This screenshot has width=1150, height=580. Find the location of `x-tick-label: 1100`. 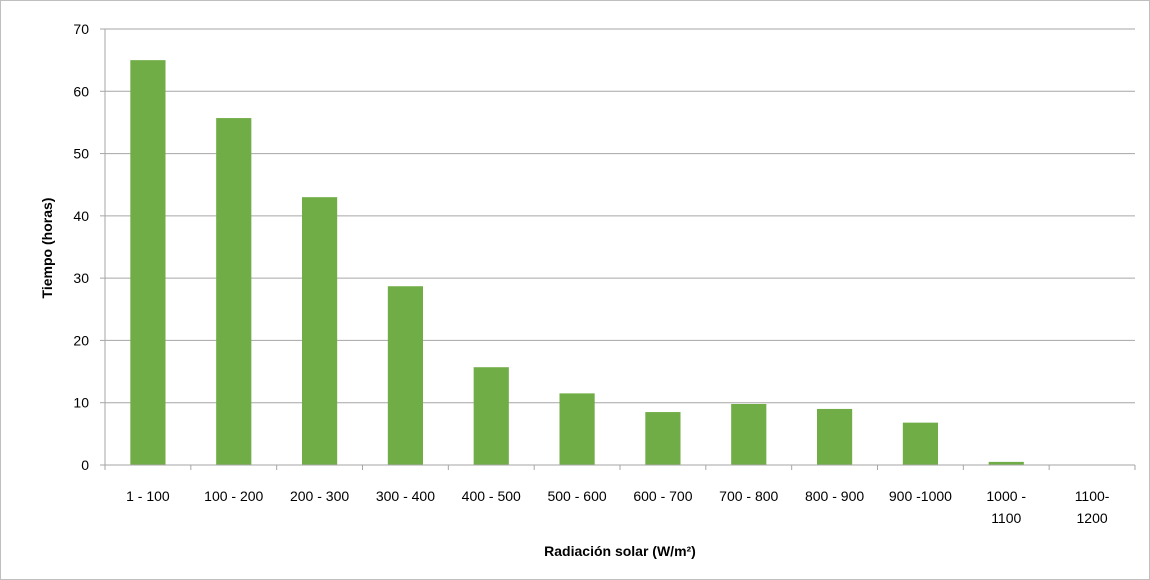

x-tick-label: 1100 is located at coordinates (1006, 518).